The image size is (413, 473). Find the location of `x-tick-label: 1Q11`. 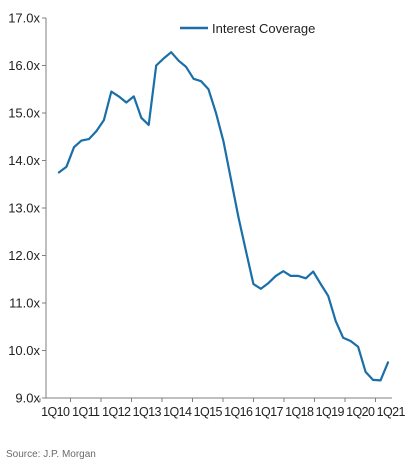

x-tick-label: 1Q11 is located at coordinates (86, 412).